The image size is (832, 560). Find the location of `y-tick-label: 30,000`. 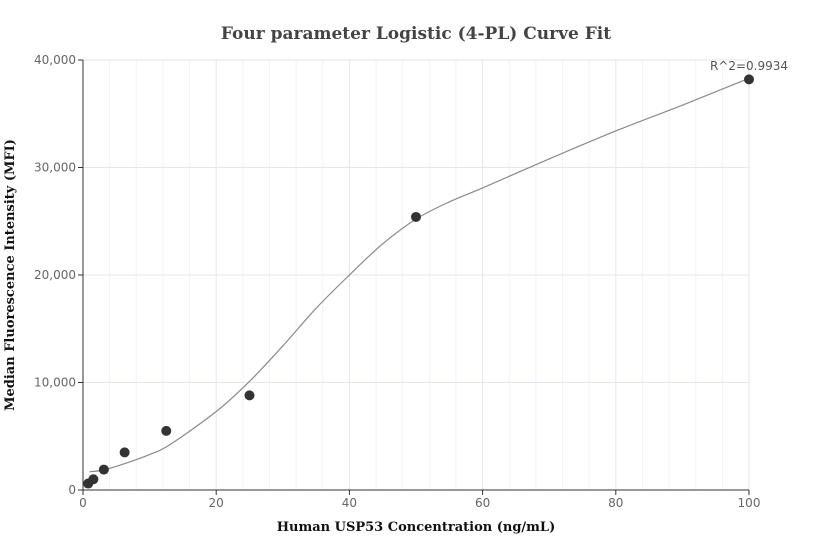

y-tick-label: 30,000 is located at coordinates (55, 168).